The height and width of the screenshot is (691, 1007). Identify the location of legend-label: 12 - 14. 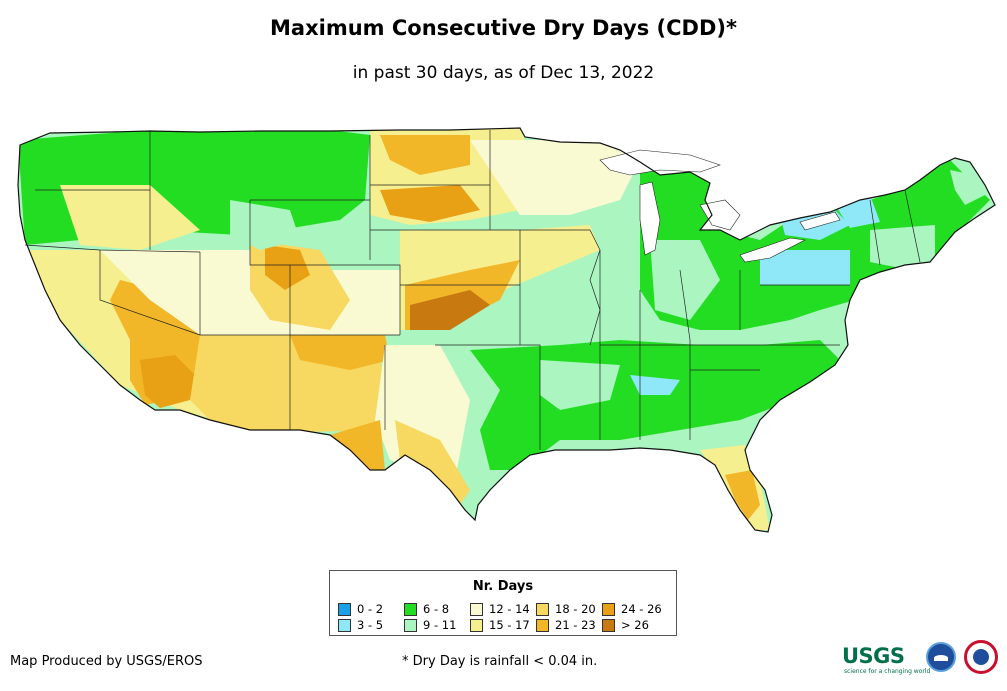
(509, 609).